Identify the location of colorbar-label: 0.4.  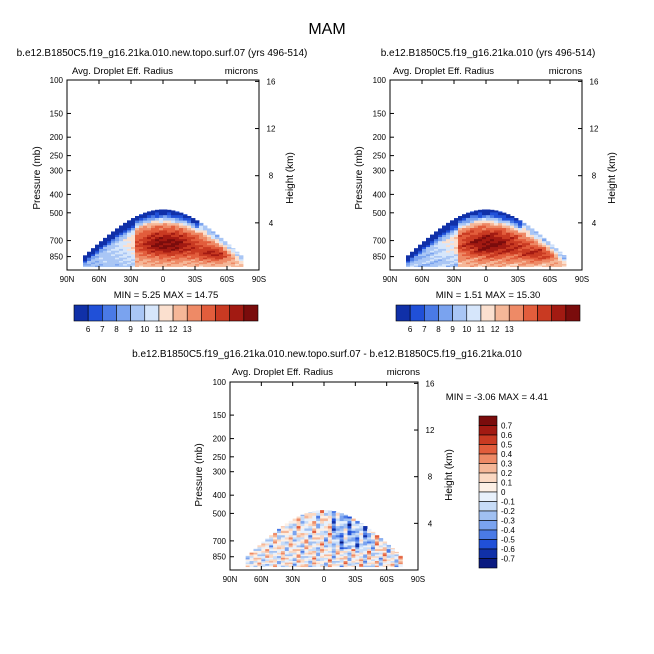
(507, 454).